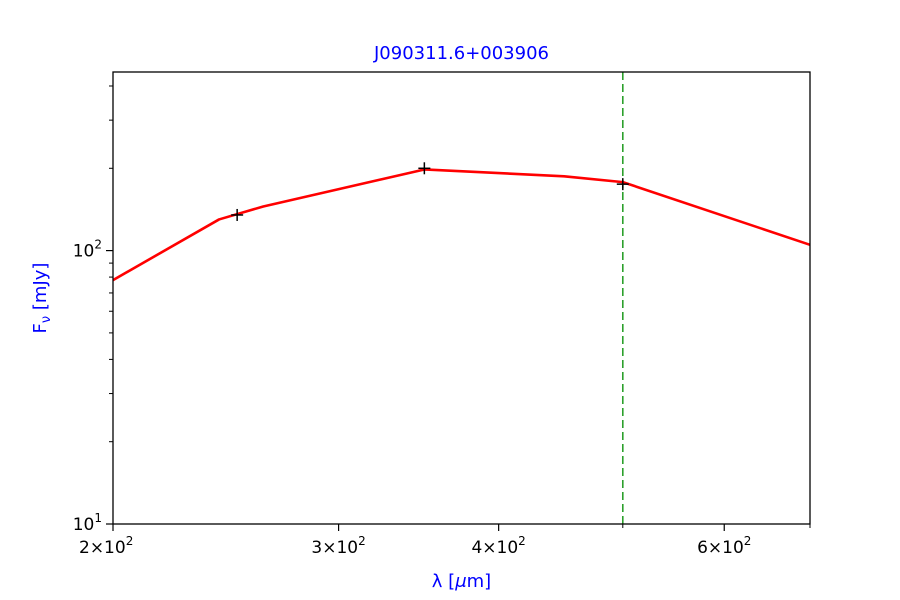  I want to click on y-tick-label-1: 10², so click(87, 250).